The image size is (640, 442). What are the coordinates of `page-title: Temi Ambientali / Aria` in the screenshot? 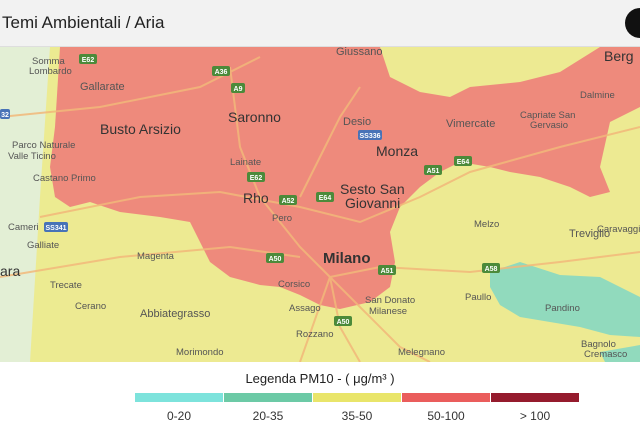 It's located at (83, 22).